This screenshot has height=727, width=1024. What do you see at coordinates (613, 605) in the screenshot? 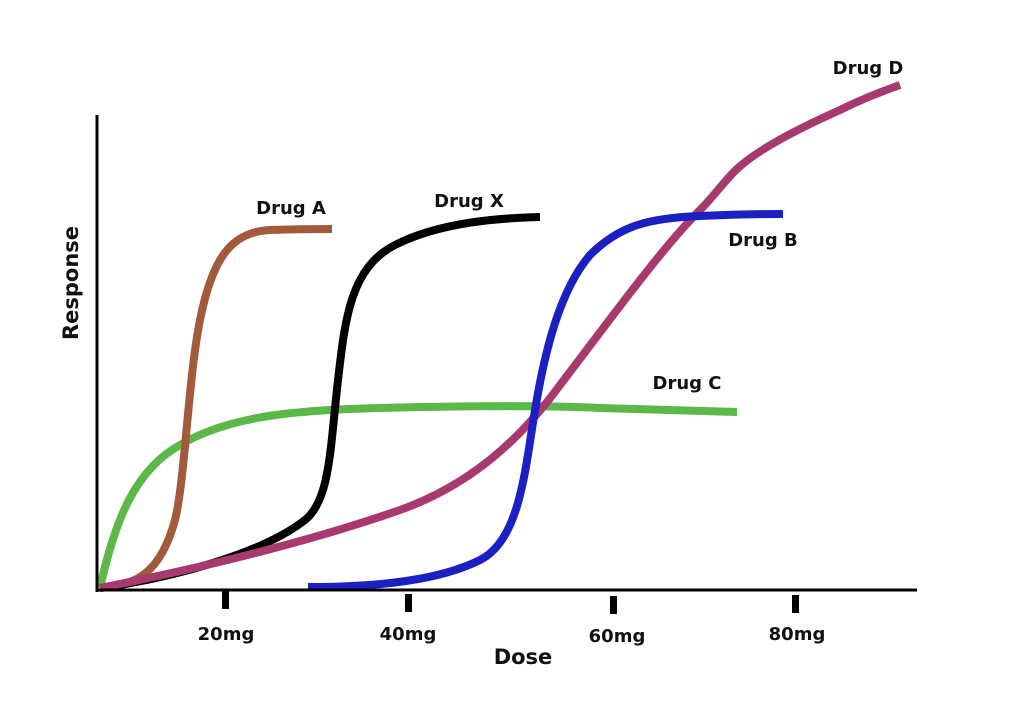
I see `tick-60mg` at bounding box center [613, 605].